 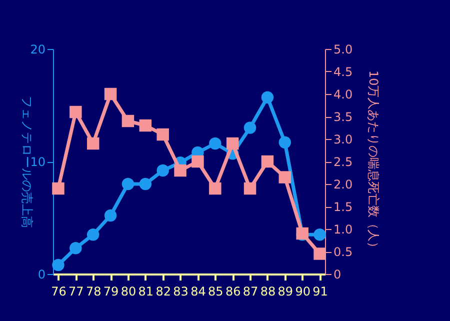 What do you see at coordinates (343, 252) in the screenshot?
I see `y2-tick-label: 0.5` at bounding box center [343, 252].